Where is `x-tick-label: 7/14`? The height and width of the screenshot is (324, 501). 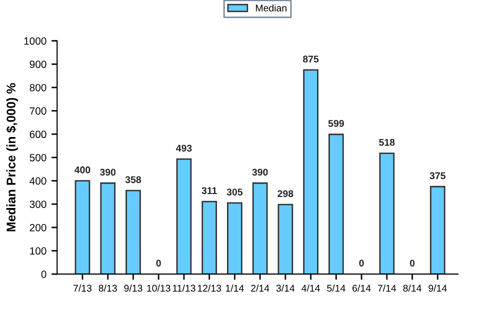 x-tick-label: 7/14 is located at coordinates (387, 288).